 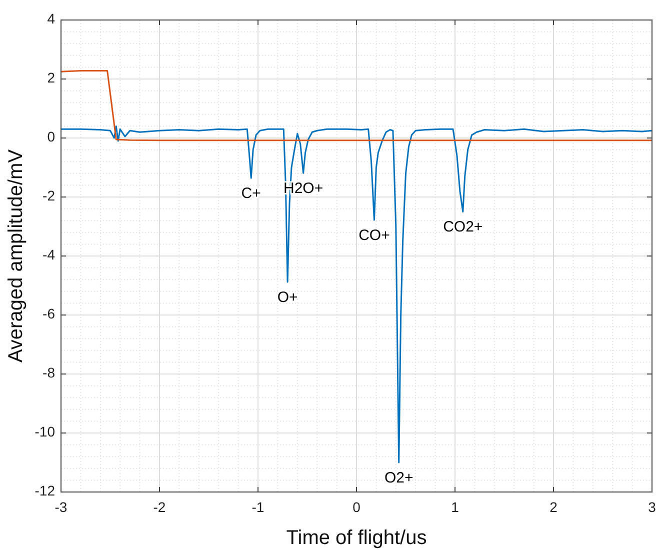 What do you see at coordinates (251, 193) in the screenshot?
I see `annotation: C+` at bounding box center [251, 193].